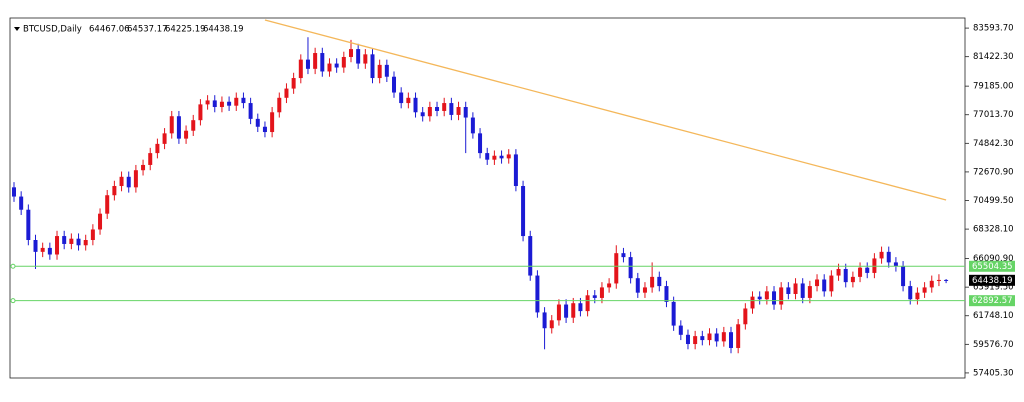  I want to click on y-tick-label: 57405.30, so click(993, 373).